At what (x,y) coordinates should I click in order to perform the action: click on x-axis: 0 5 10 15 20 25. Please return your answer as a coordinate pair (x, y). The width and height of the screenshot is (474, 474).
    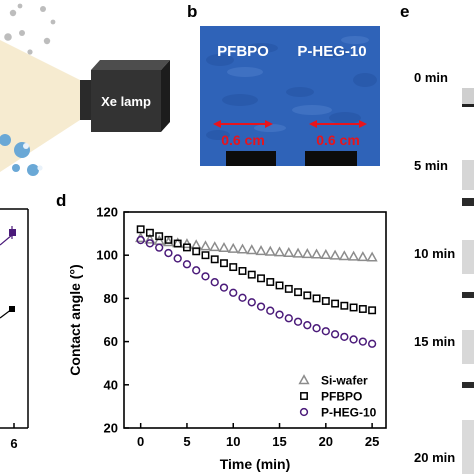
    Looking at the image, I should click on (258, 436).